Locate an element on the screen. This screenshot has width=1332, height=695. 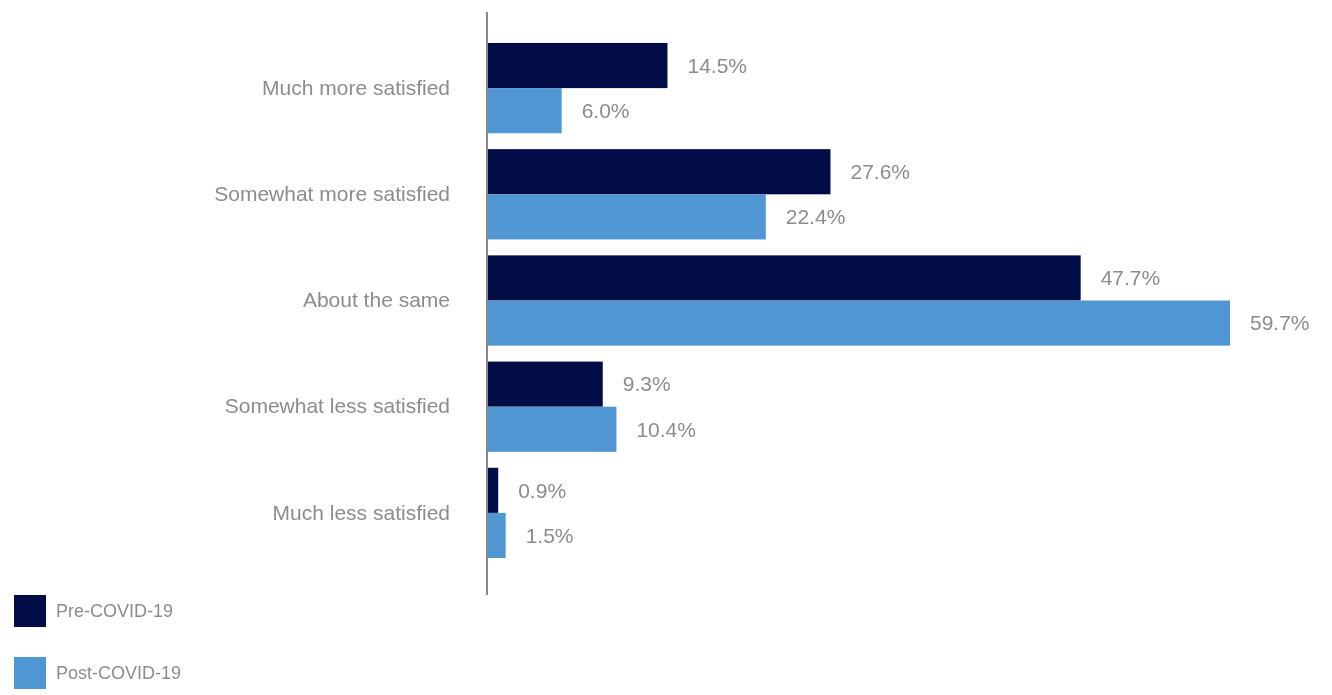
data-label: 6.0% is located at coordinates (605, 111).